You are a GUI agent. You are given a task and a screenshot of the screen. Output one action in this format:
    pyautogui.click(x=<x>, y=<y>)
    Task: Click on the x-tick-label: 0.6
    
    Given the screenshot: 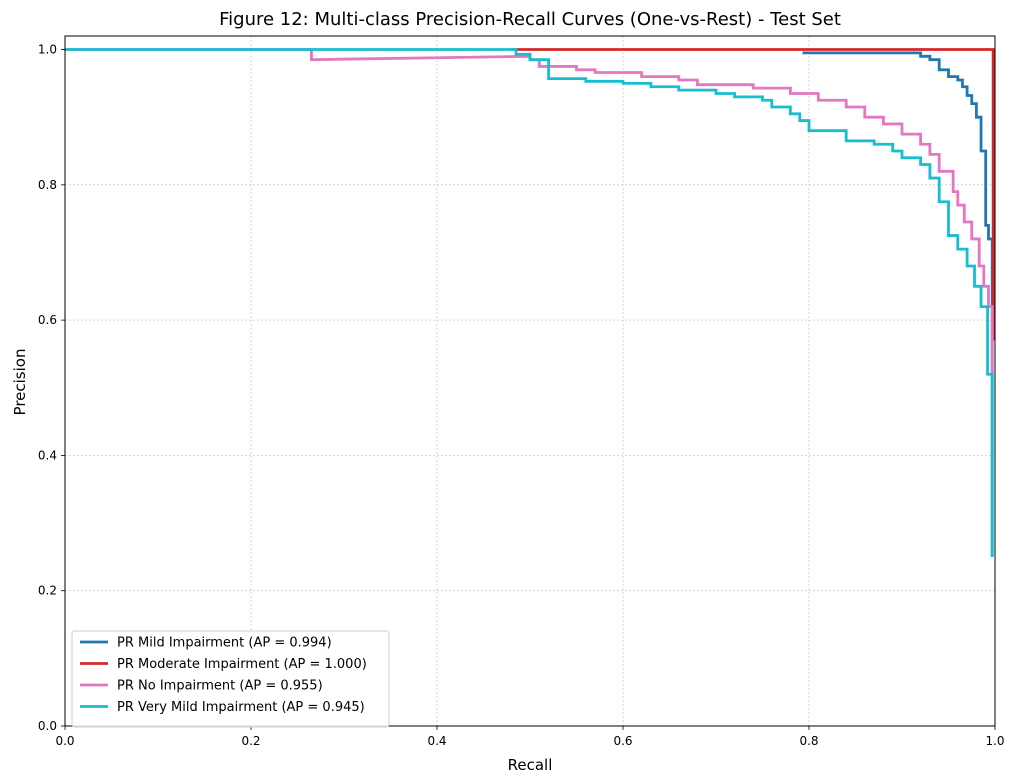 What is the action you would take?
    pyautogui.click(x=622, y=741)
    